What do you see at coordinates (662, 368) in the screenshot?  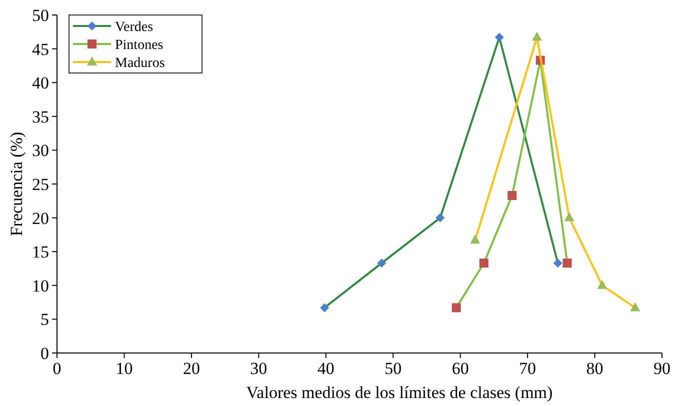 I see `x-tick-label: 90` at bounding box center [662, 368].